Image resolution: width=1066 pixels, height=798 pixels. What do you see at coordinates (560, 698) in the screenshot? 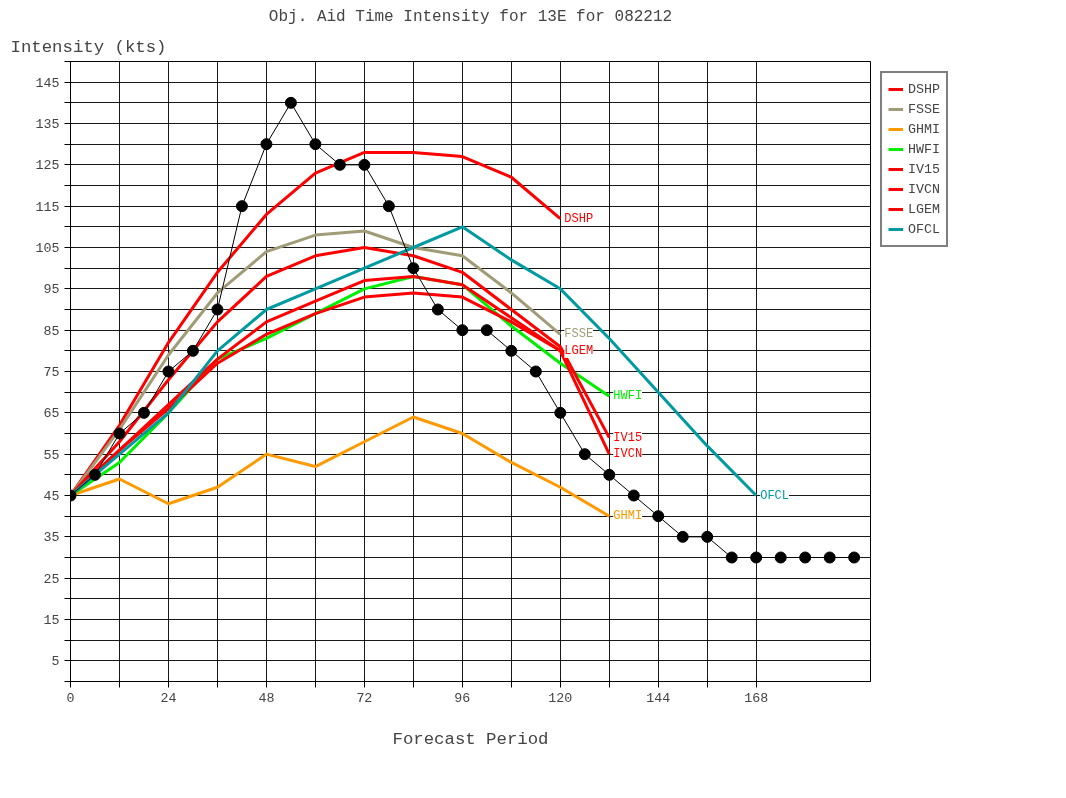
I see `x-tick-label: 120` at bounding box center [560, 698].